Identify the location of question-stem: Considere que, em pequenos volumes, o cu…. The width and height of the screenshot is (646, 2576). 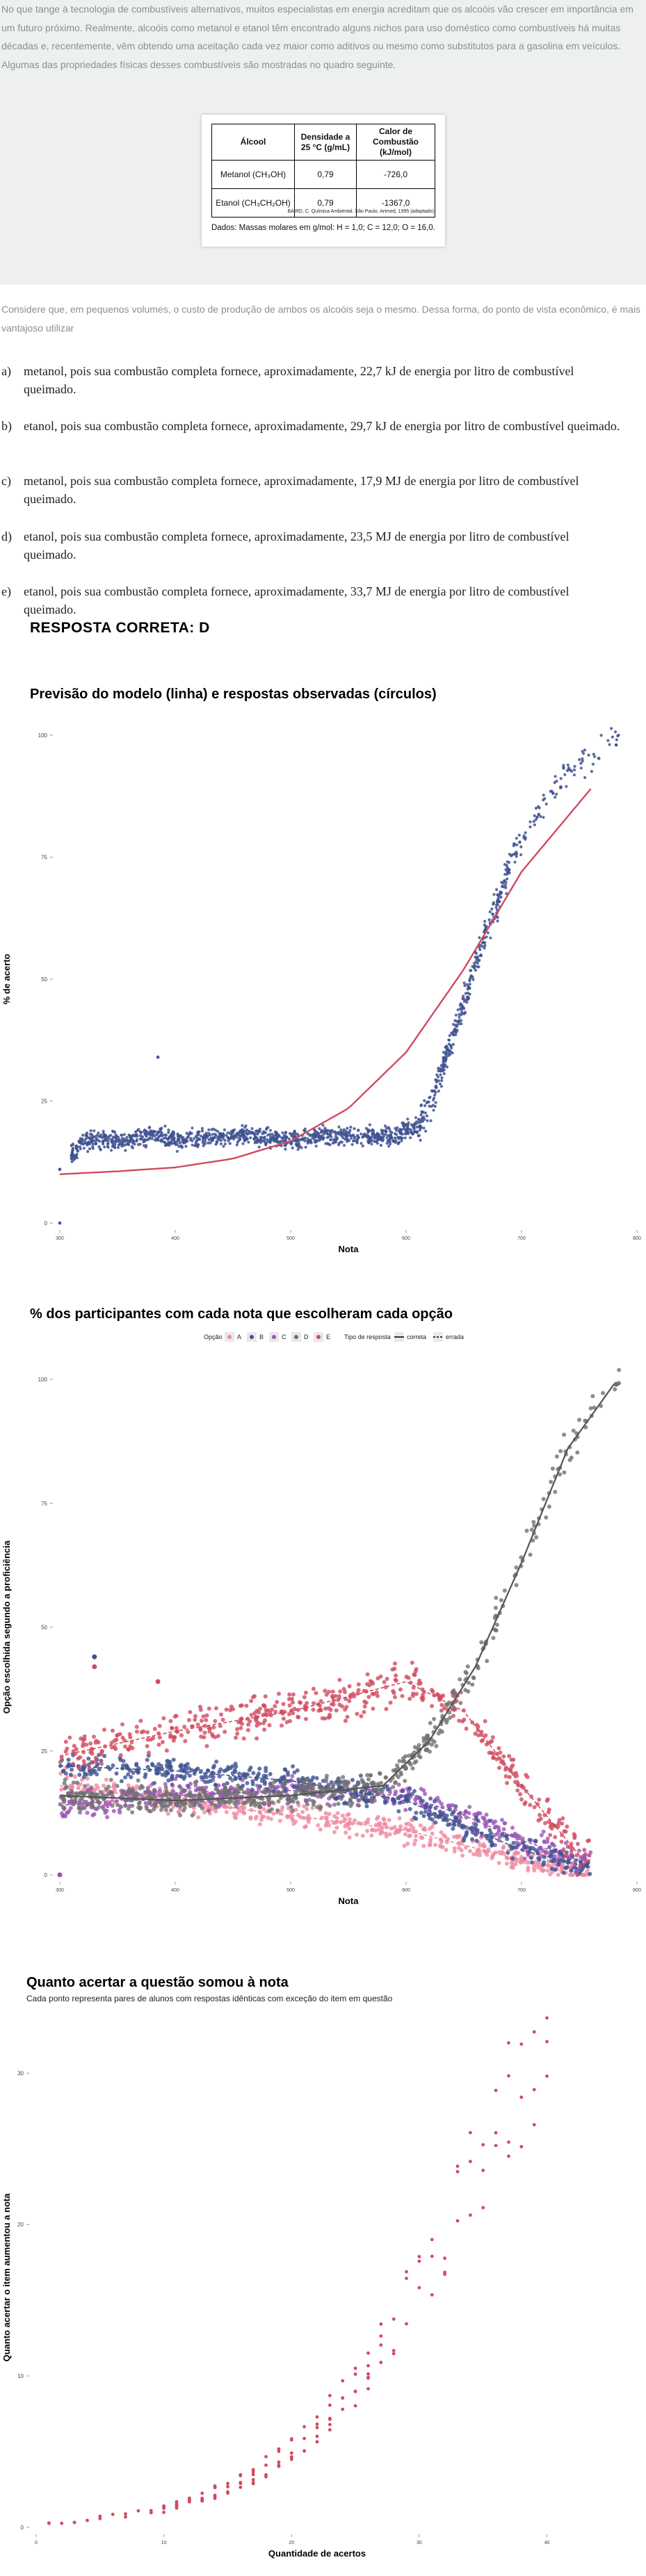
(321, 319).